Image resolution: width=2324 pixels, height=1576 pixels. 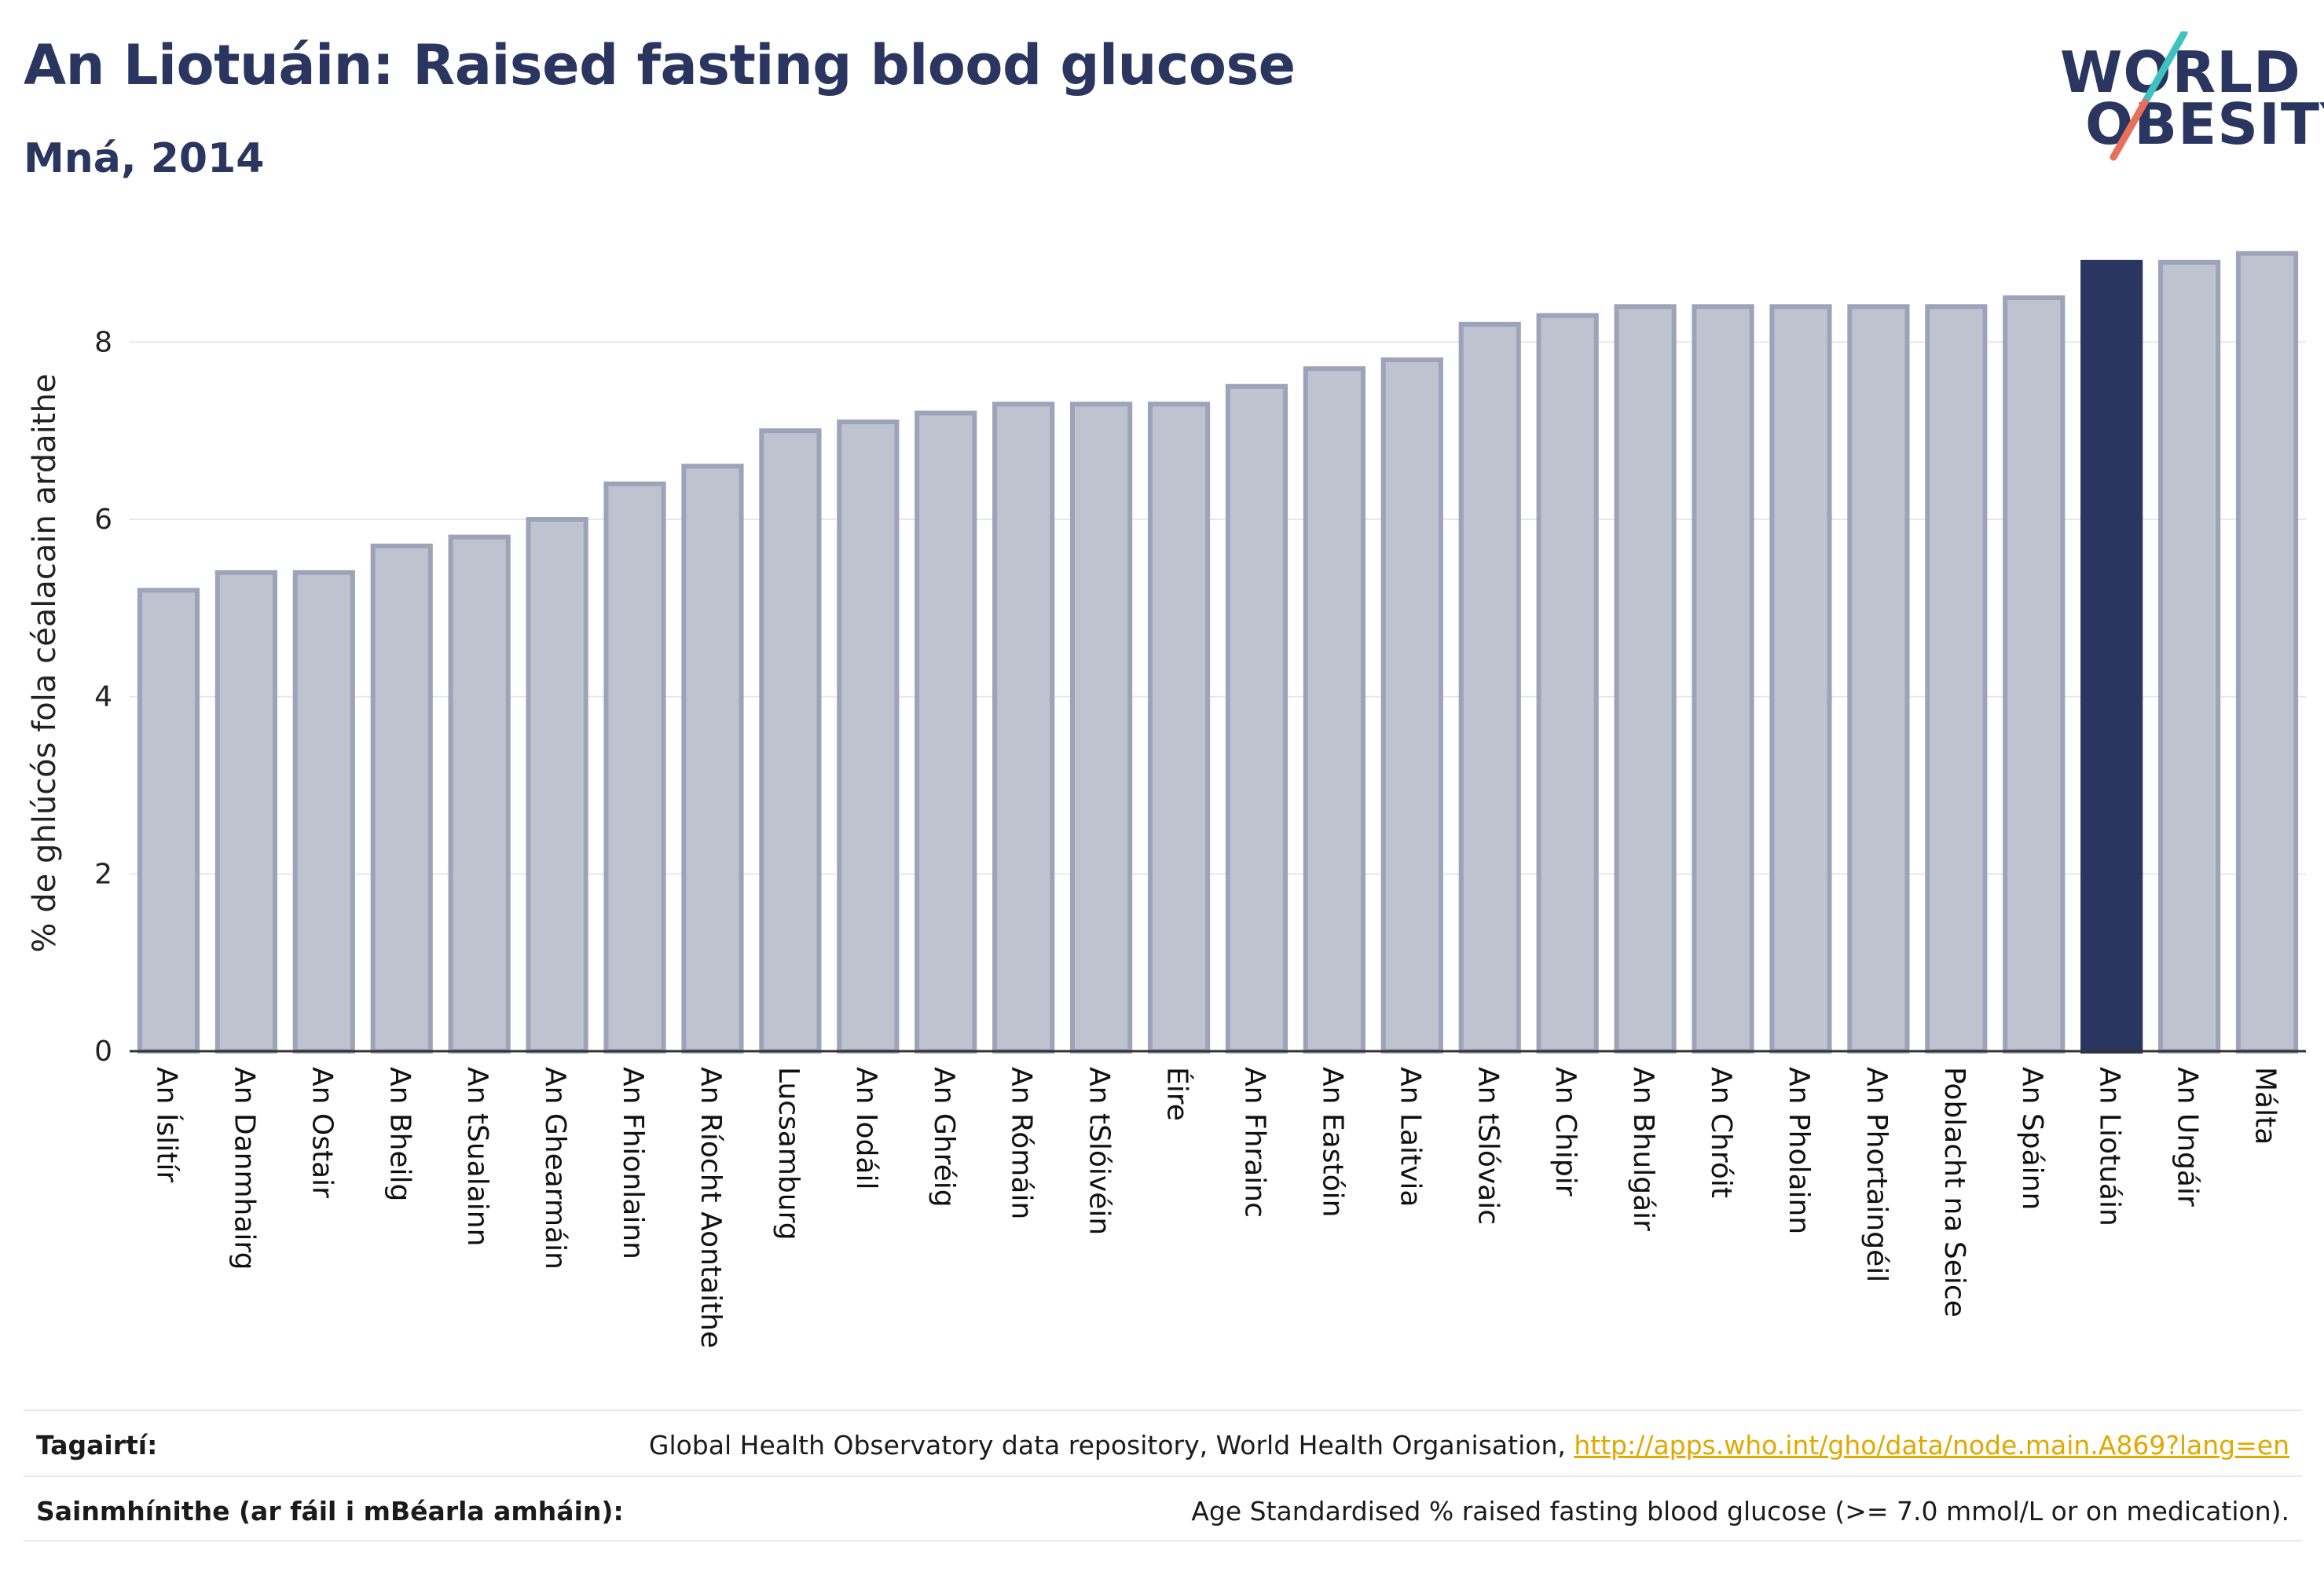 I want to click on x-tick-label: An Phortaingéil, so click(x=1876, y=1174).